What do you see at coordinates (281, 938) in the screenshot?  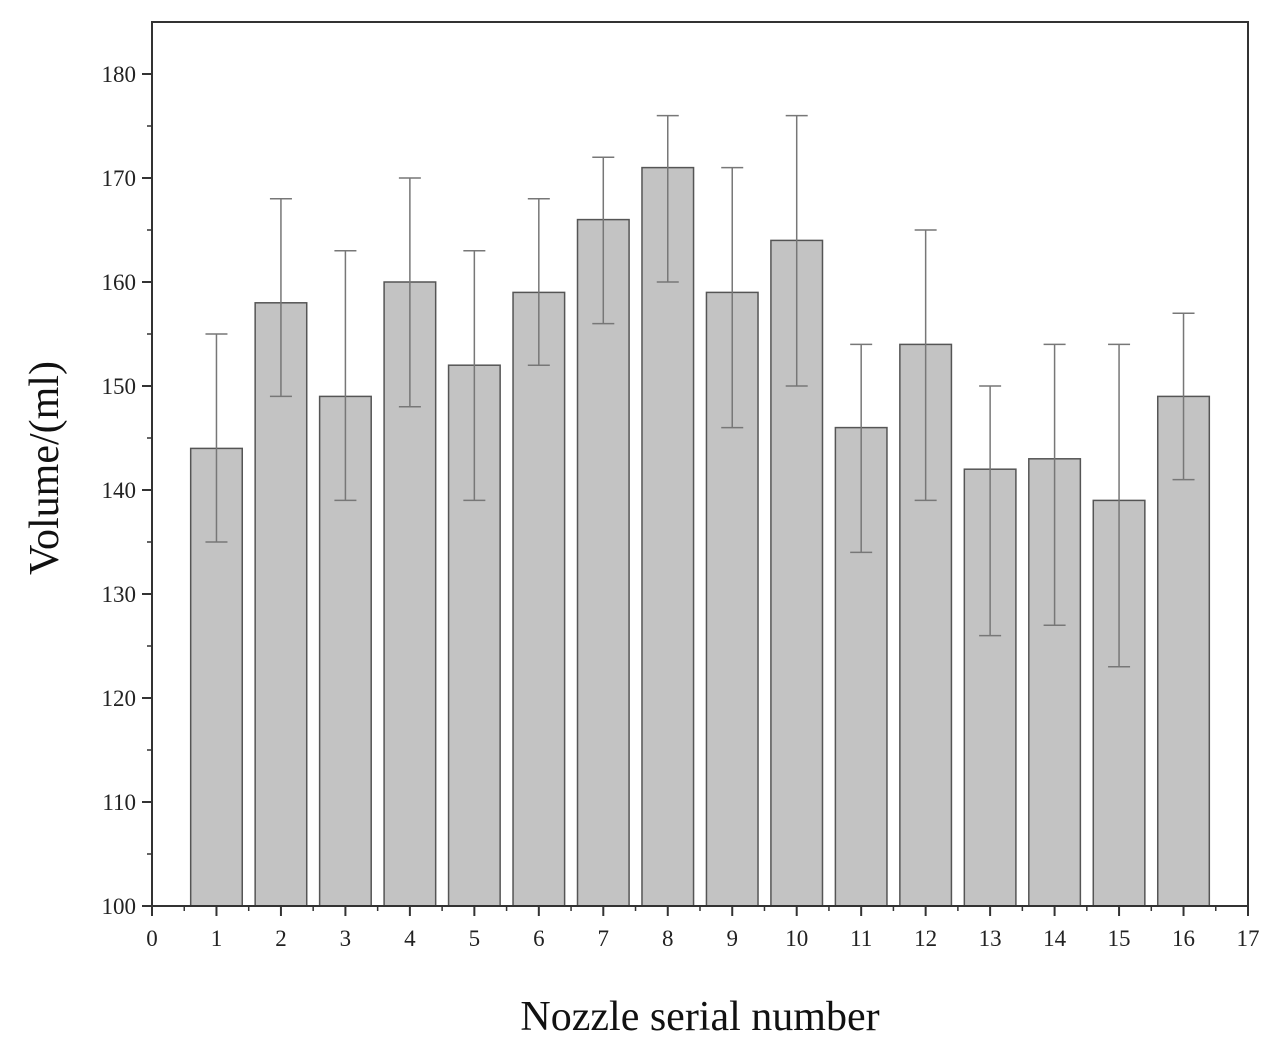 I see `x-tick-label: 2` at bounding box center [281, 938].